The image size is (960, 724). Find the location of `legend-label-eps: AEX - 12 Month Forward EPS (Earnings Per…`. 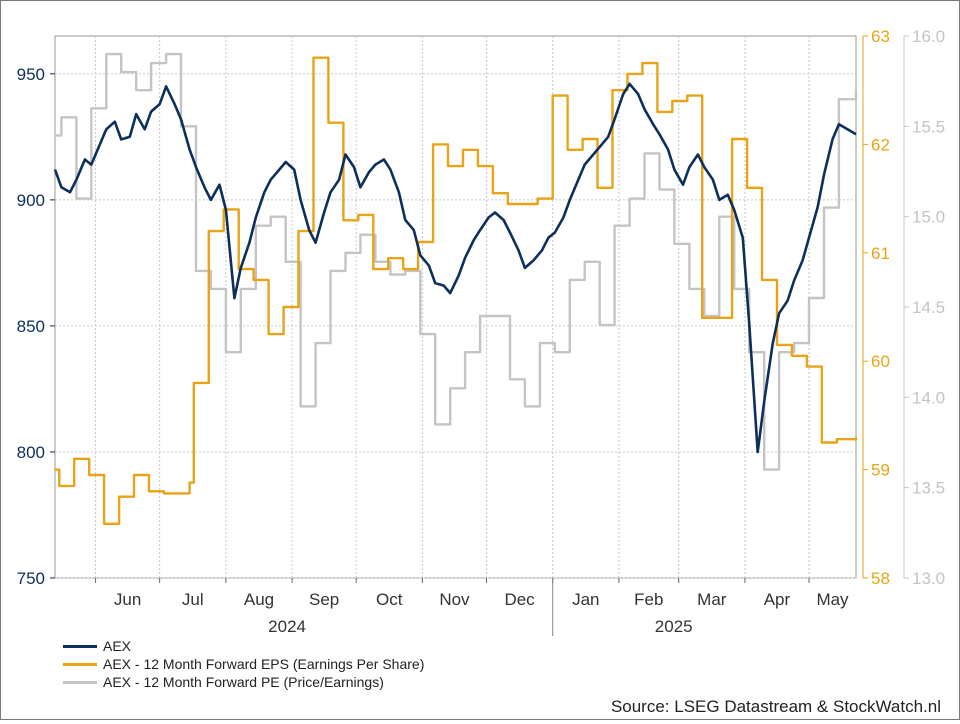

legend-label-eps: AEX - 12 Month Forward EPS (Earnings Per… is located at coordinates (264, 664).